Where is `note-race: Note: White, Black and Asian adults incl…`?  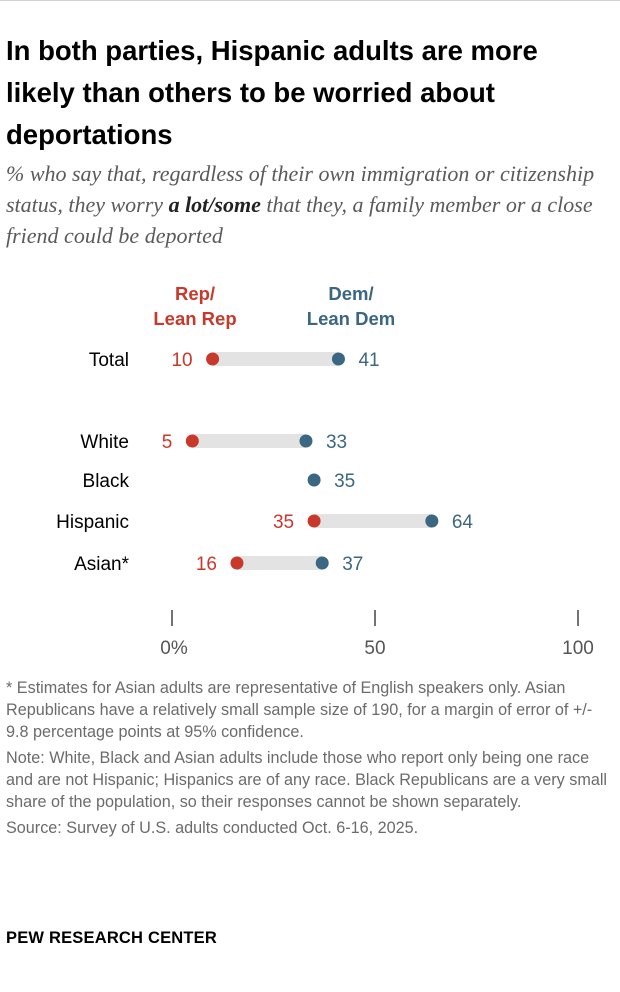 note-race: Note: White, Black and Asian adults incl… is located at coordinates (307, 780).